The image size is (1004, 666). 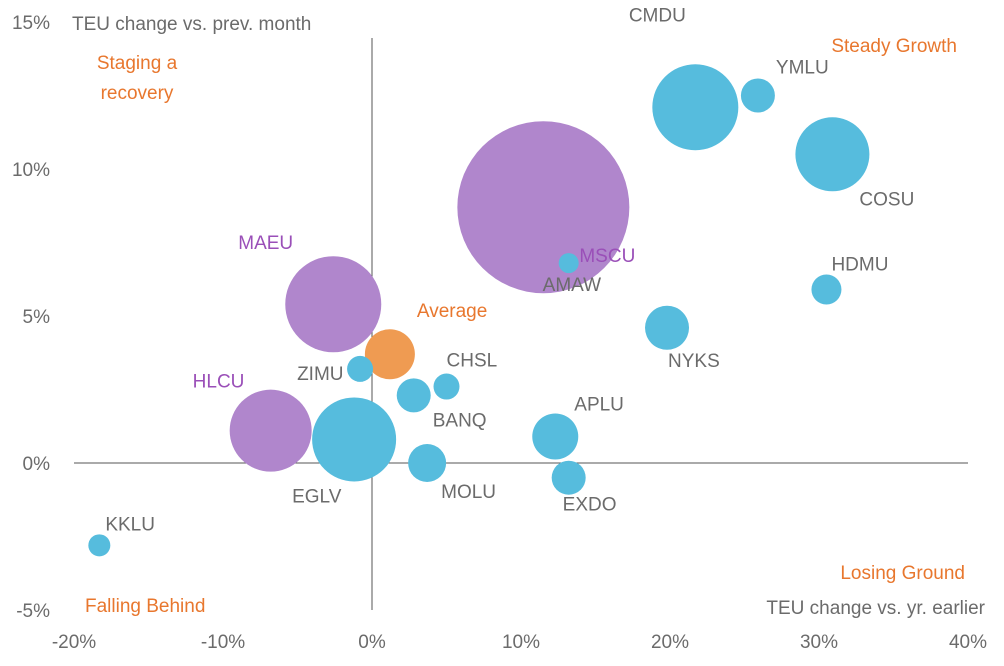 I want to click on bubble-nyks, so click(x=667, y=327).